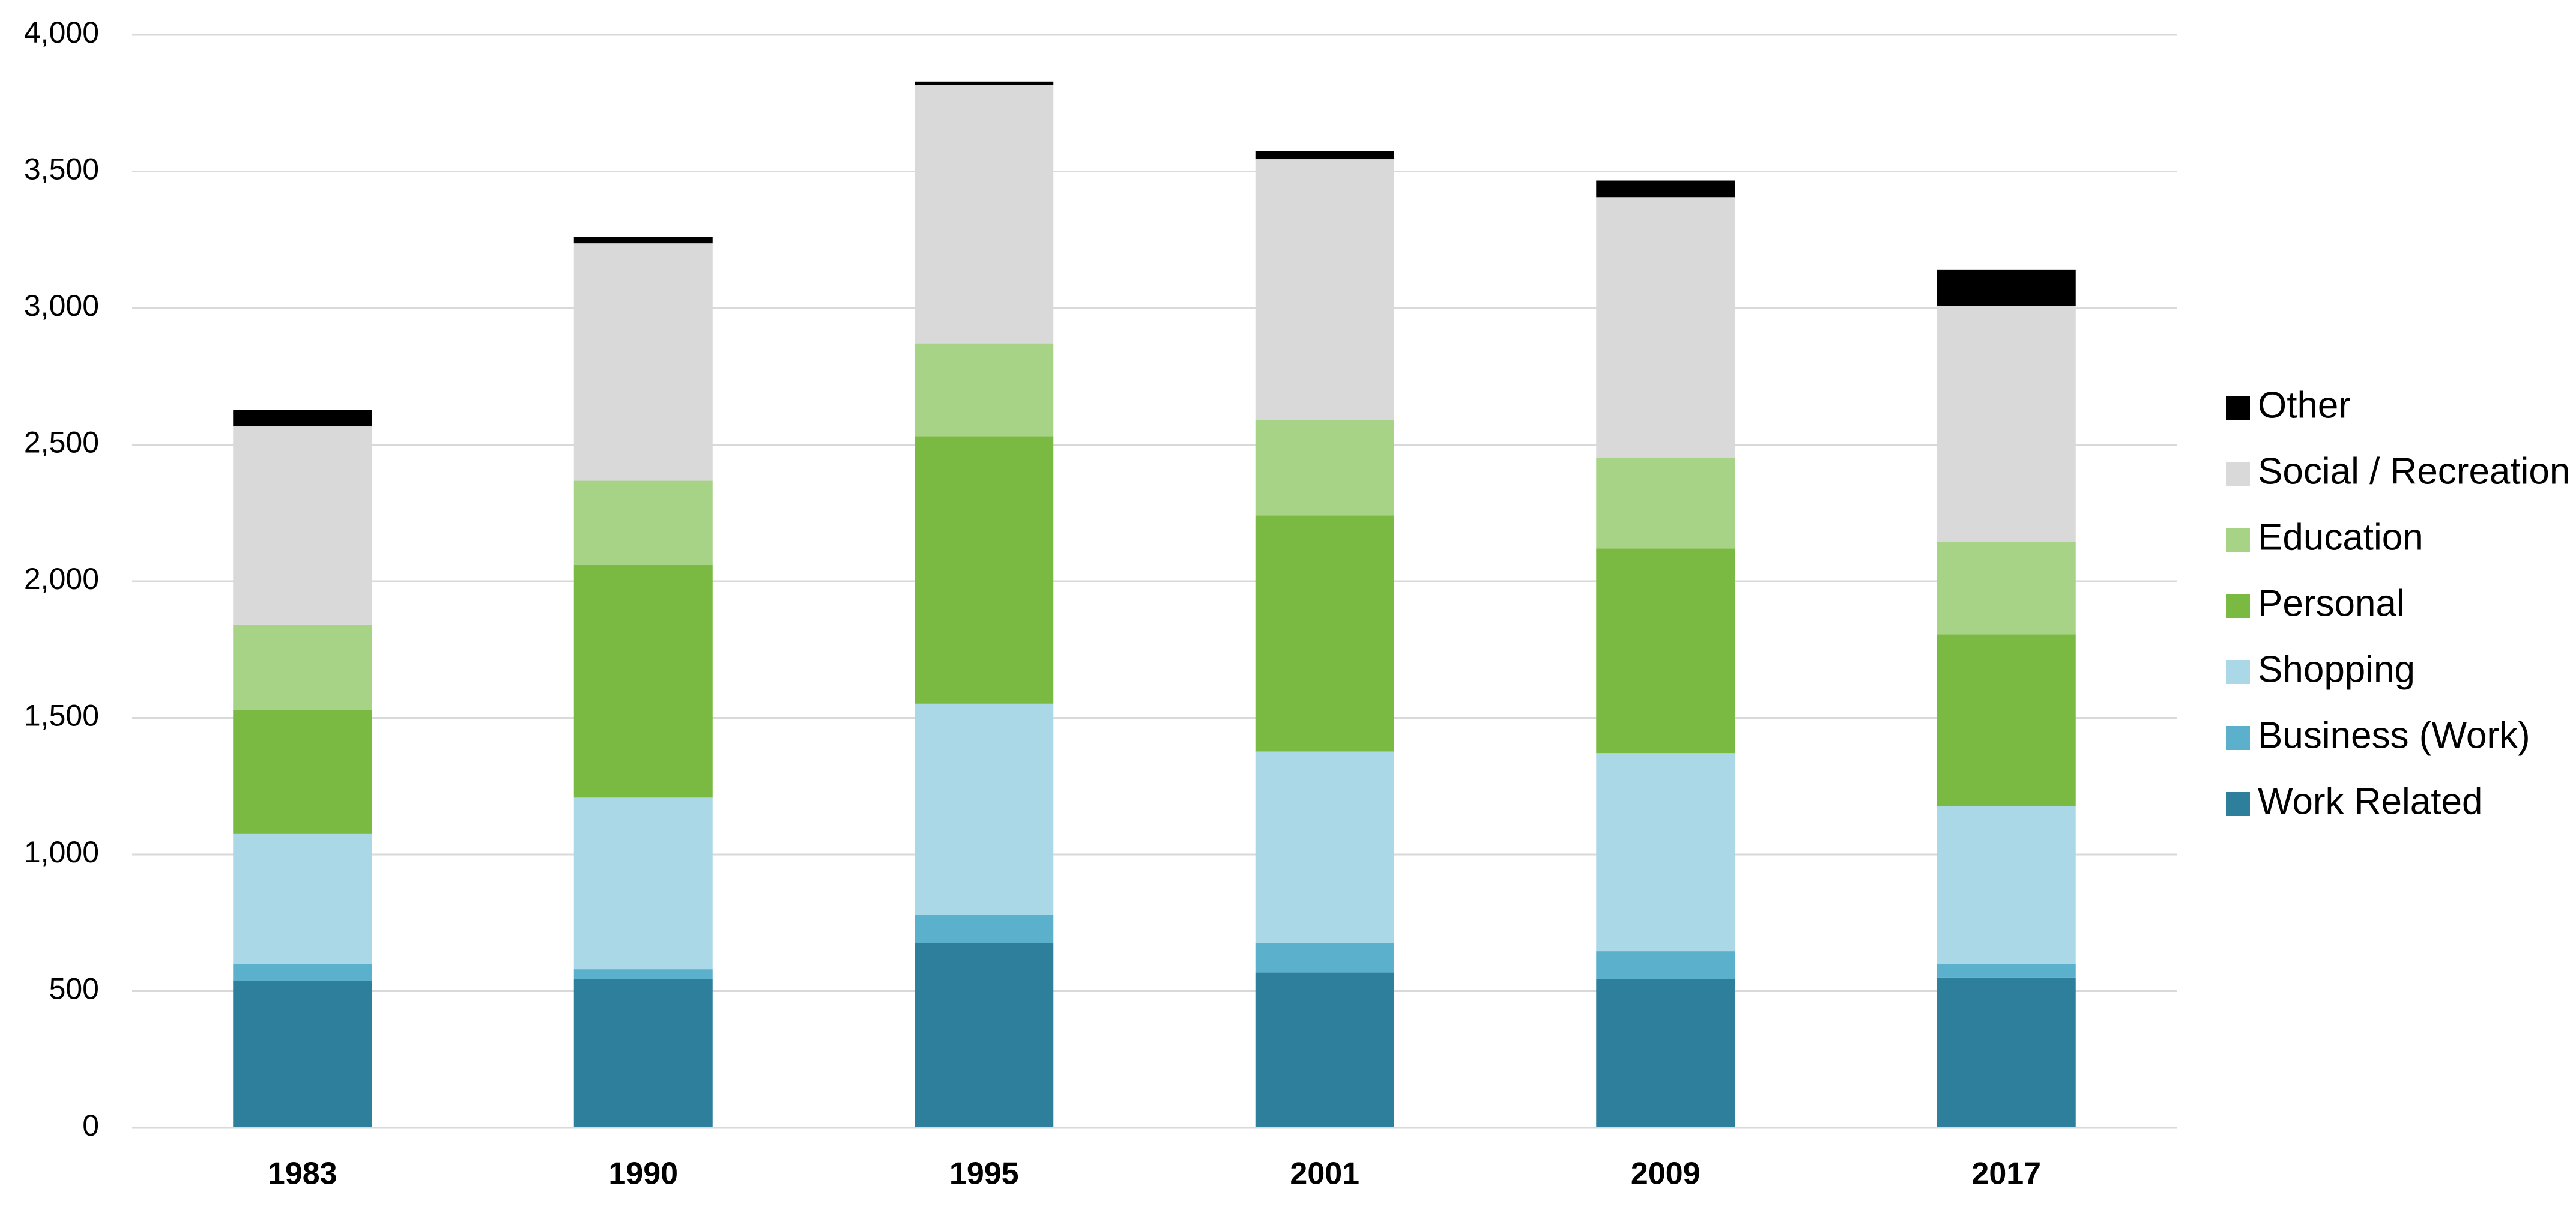 Image resolution: width=2576 pixels, height=1207 pixels. Describe the element at coordinates (2394, 735) in the screenshot. I see `legend-label: Business (Work)` at that location.